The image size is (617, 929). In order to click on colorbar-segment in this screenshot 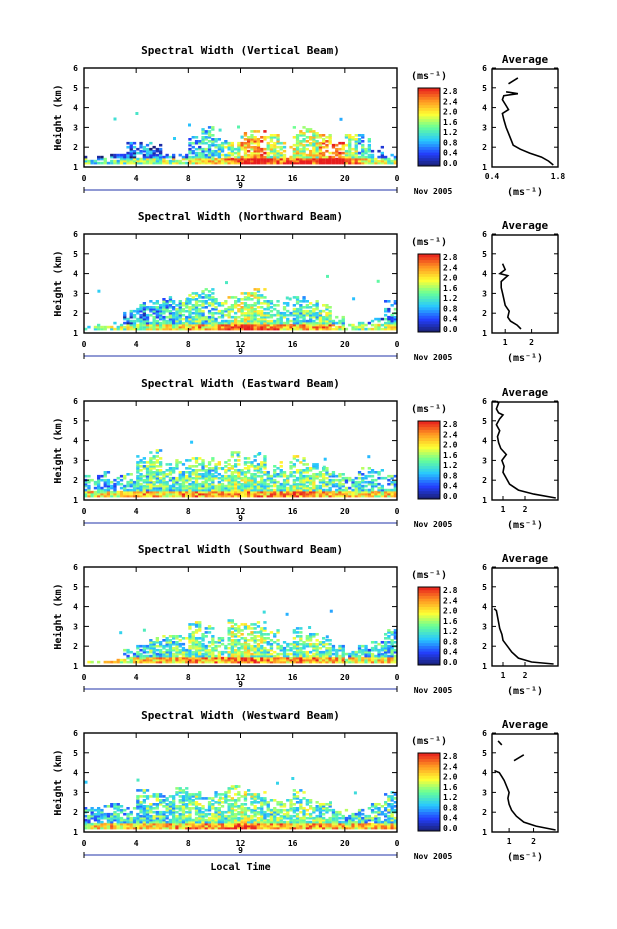, I will do `click(429, 145)`.